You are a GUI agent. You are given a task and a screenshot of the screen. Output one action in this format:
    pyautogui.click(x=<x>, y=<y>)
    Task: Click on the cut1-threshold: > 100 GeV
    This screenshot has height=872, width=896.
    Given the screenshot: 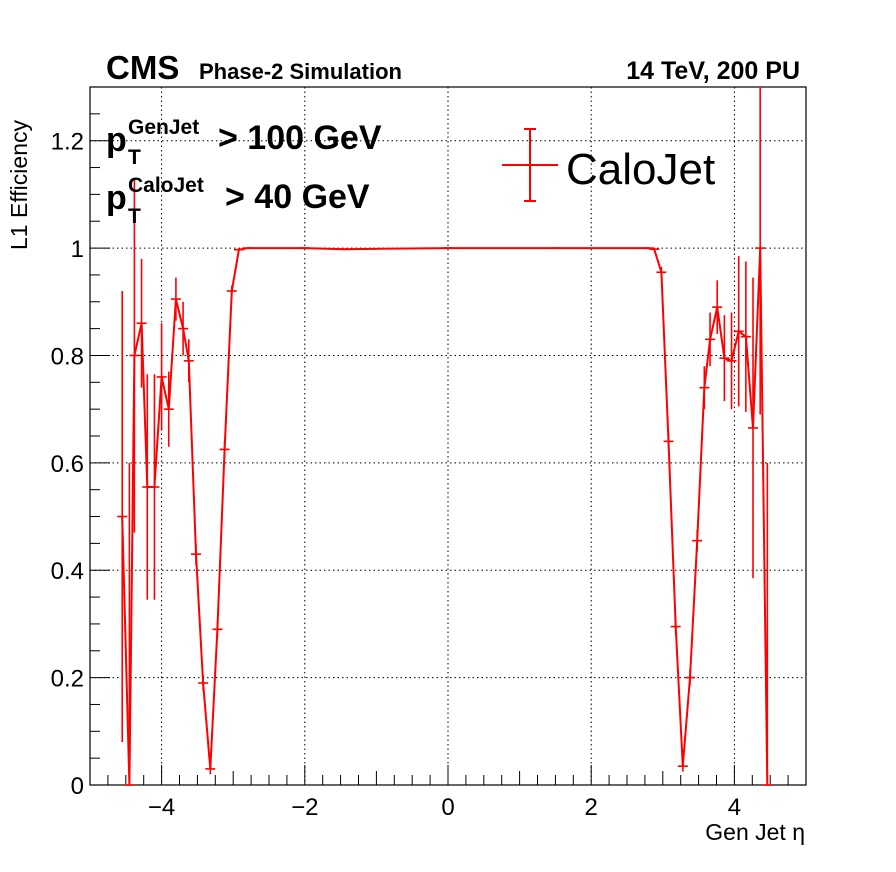 What is the action you would take?
    pyautogui.click(x=300, y=138)
    